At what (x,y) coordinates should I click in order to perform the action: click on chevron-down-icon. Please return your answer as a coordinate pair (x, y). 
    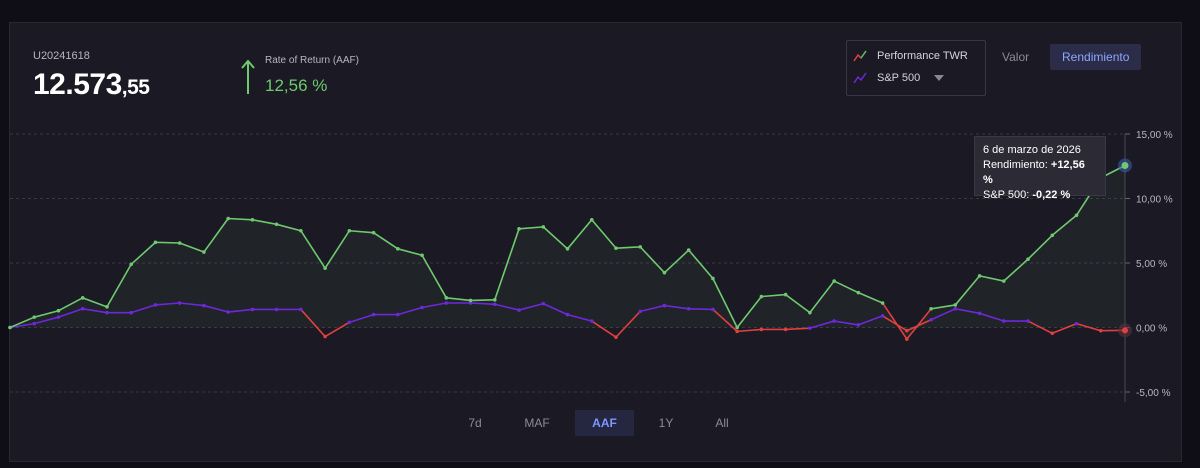
    Looking at the image, I should click on (939, 78).